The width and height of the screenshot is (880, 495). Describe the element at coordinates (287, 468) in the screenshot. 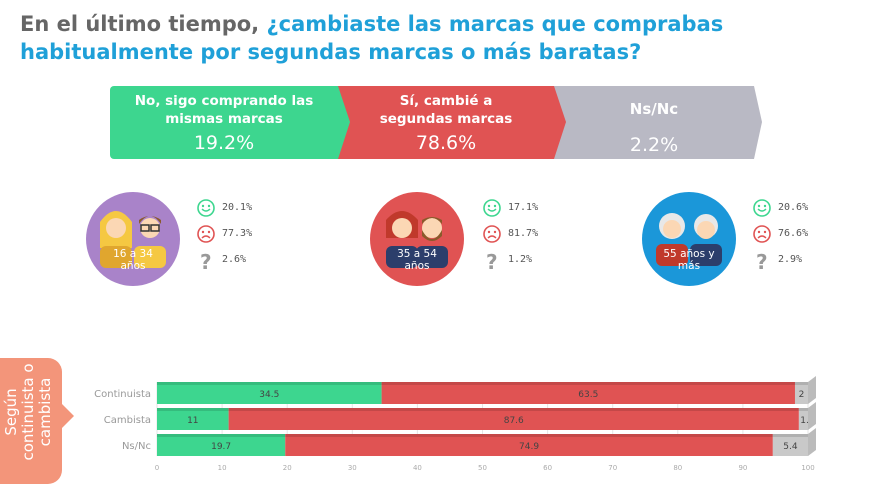

I see `tick-label: 20` at that location.